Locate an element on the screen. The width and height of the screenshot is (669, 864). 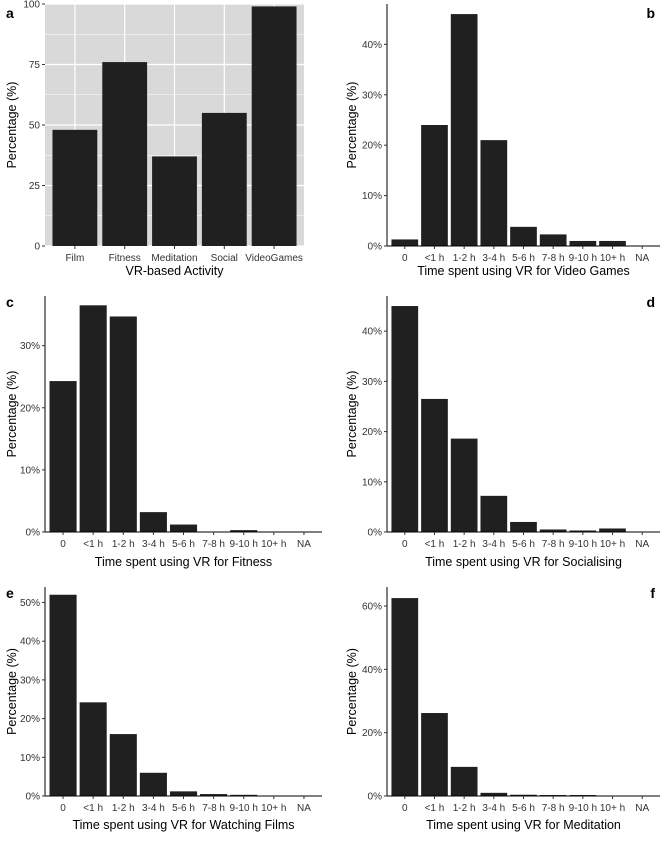
x-axis-title: Time spent using VR for Socialising is located at coordinates (523, 562).